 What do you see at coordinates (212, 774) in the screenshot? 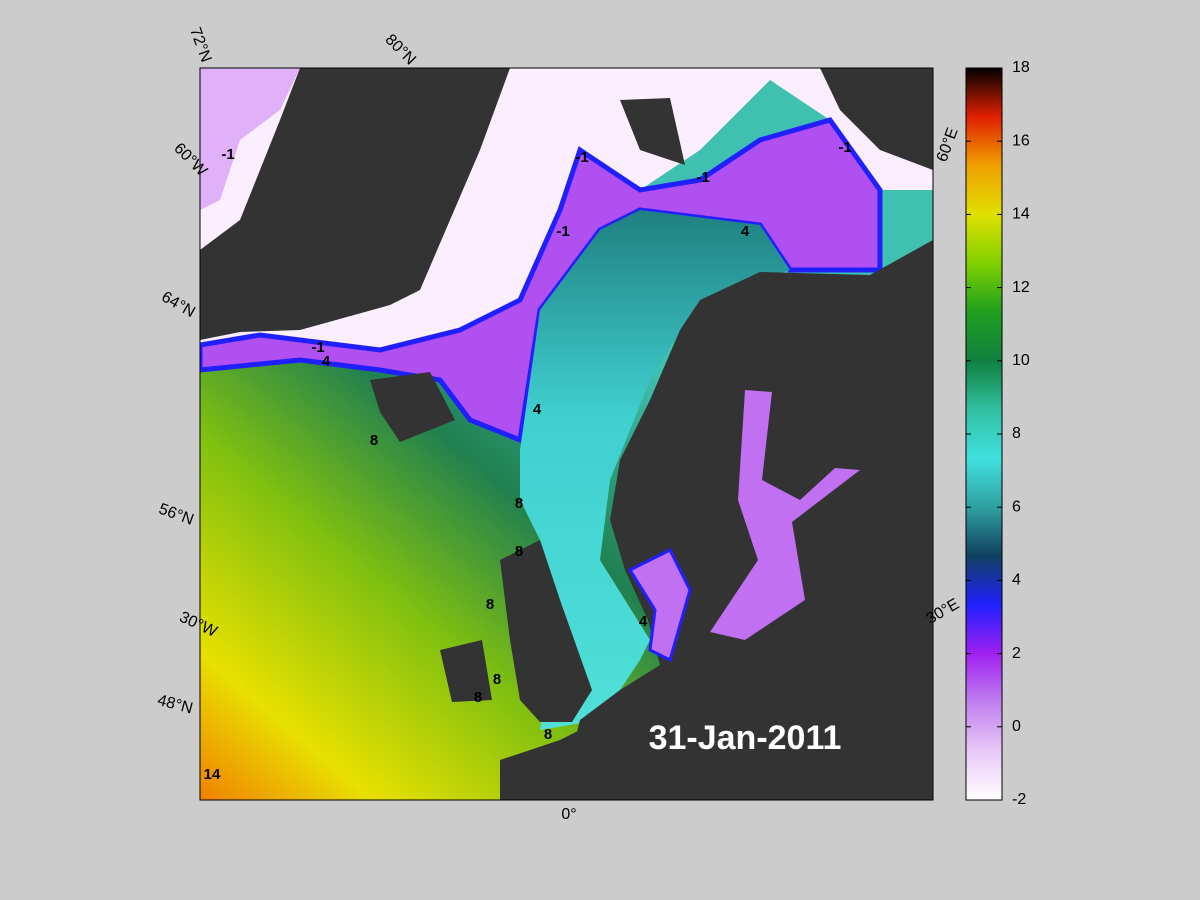
I see `contour-label: 14` at bounding box center [212, 774].